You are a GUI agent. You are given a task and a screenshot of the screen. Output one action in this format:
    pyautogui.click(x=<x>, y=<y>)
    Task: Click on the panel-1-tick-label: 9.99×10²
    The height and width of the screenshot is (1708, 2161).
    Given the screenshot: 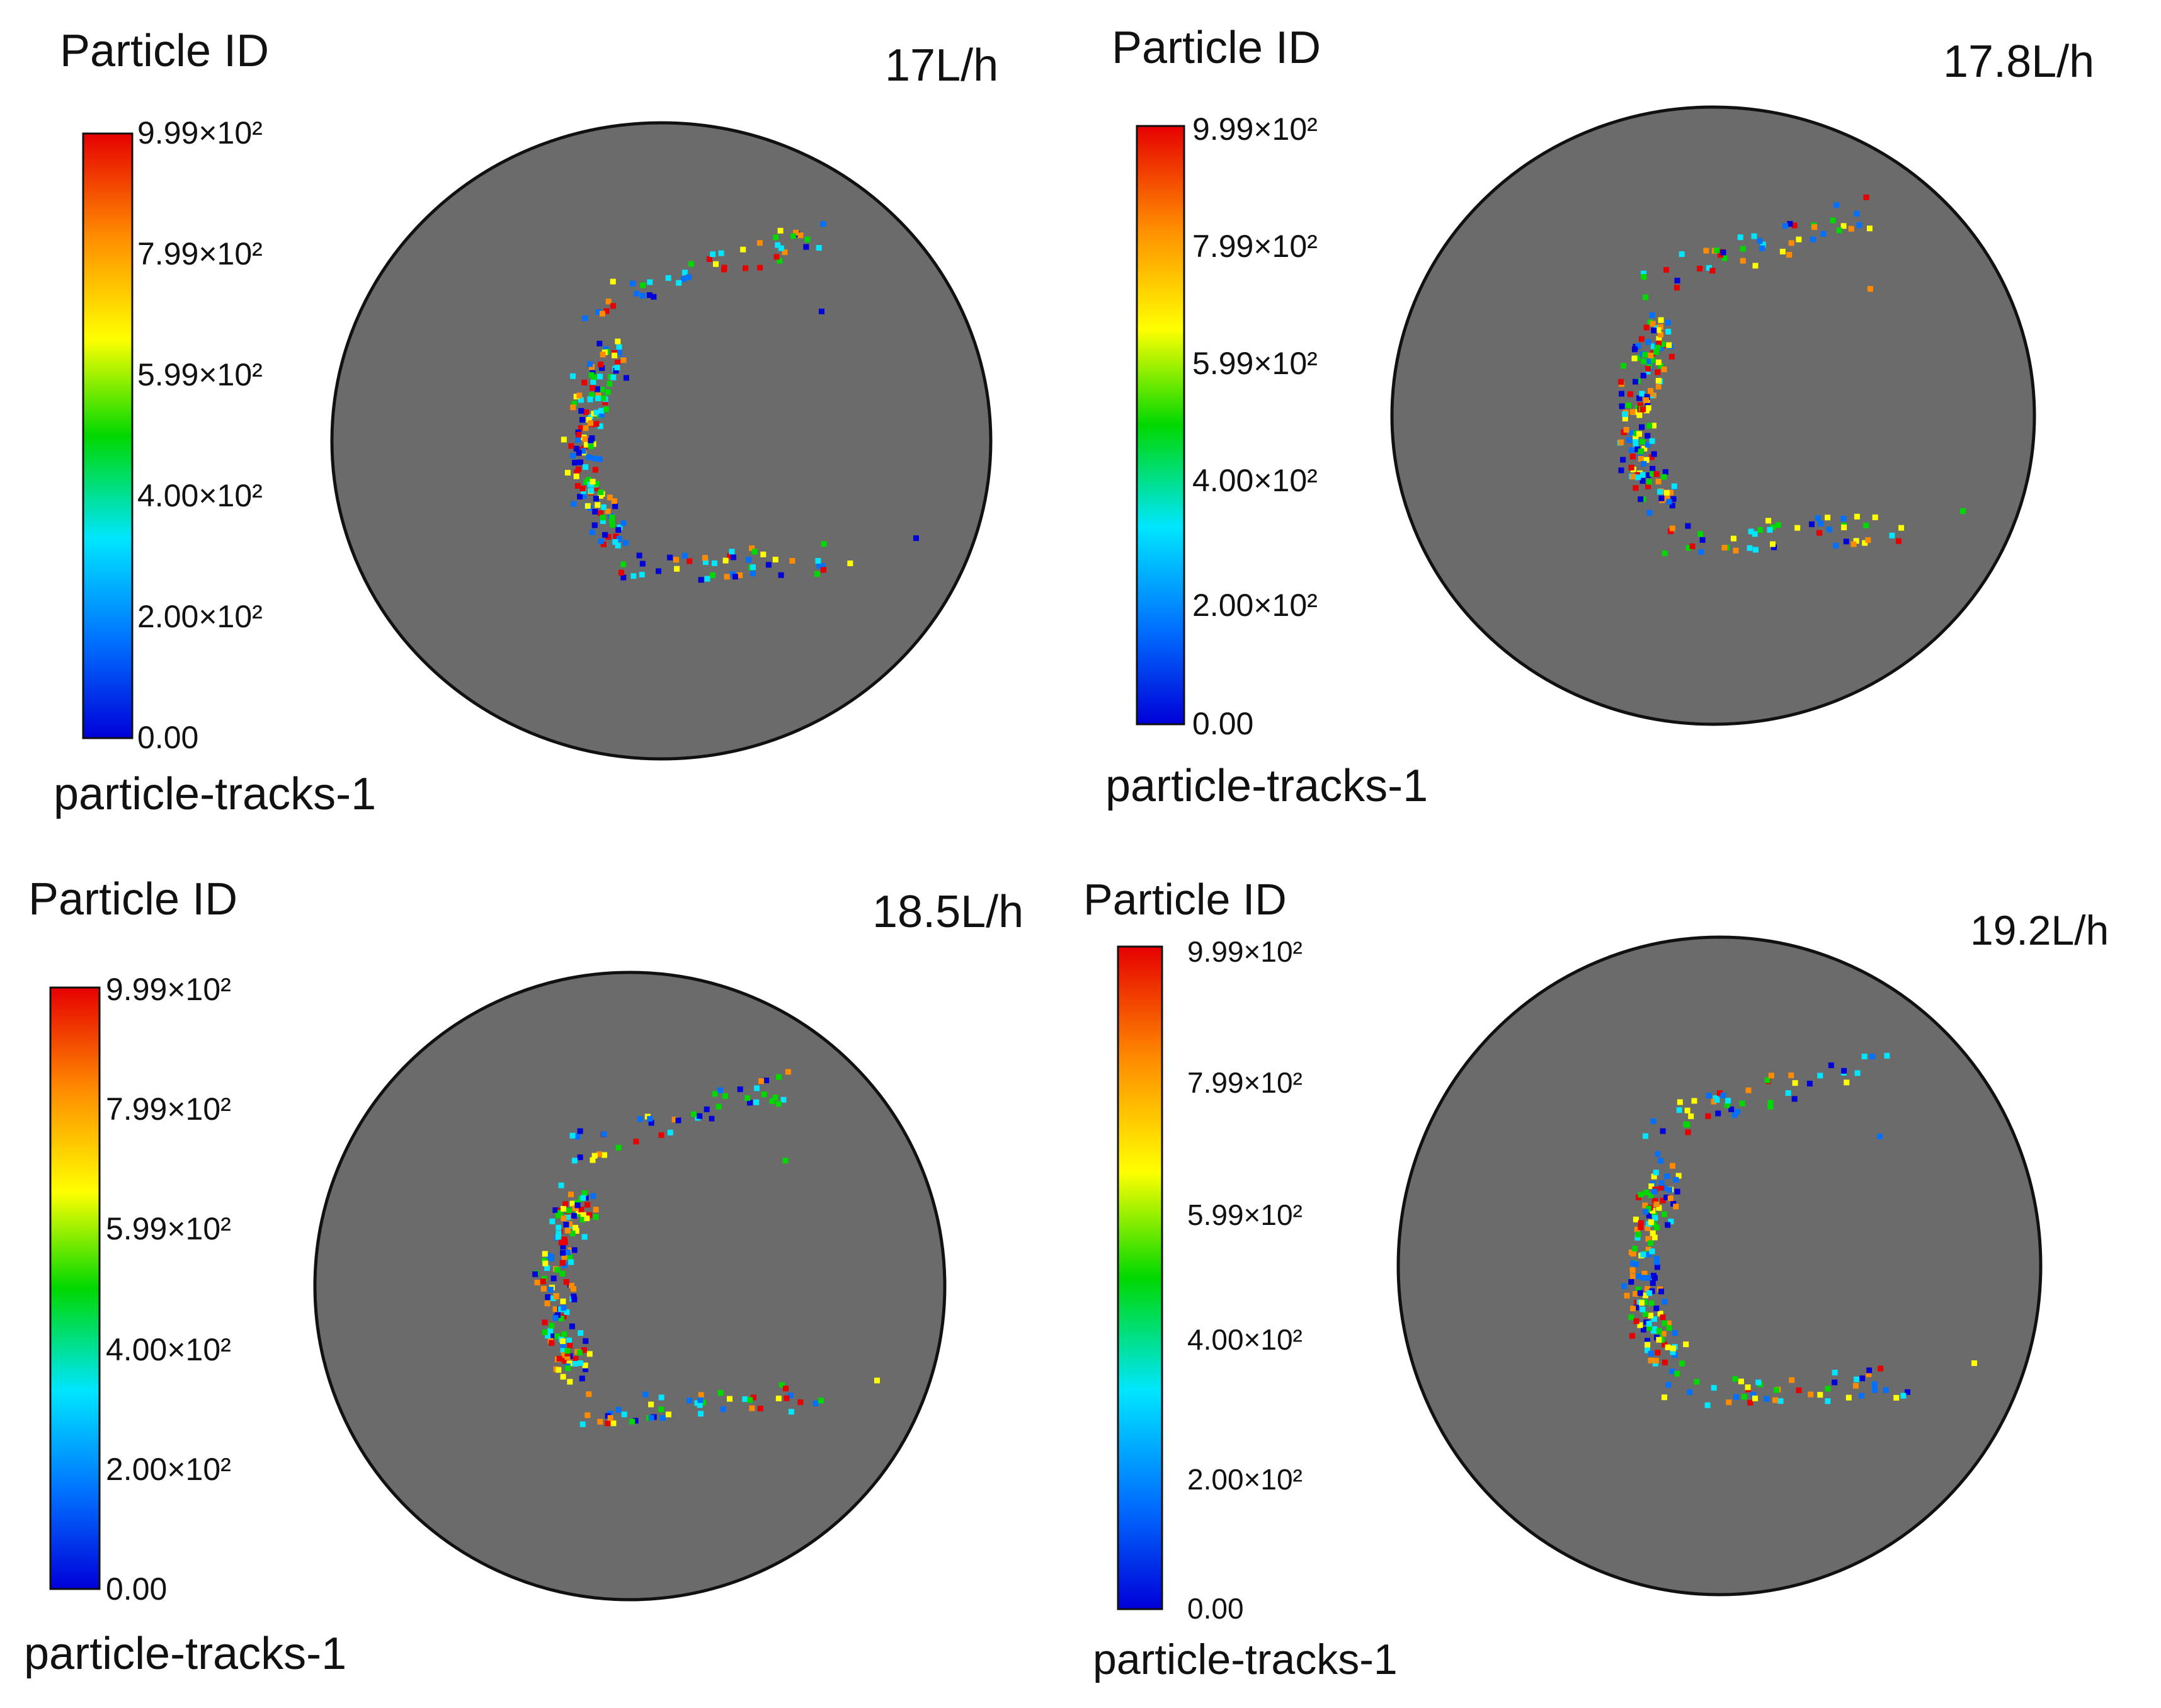 What is the action you would take?
    pyautogui.click(x=200, y=133)
    